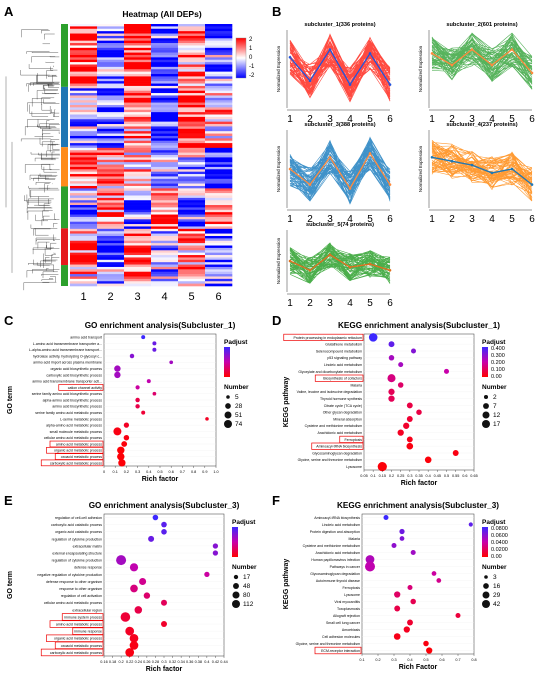 Image resolution: width=550 pixels, height=684 pixels. I want to click on x-tick-label: 0.38, so click(198, 662).